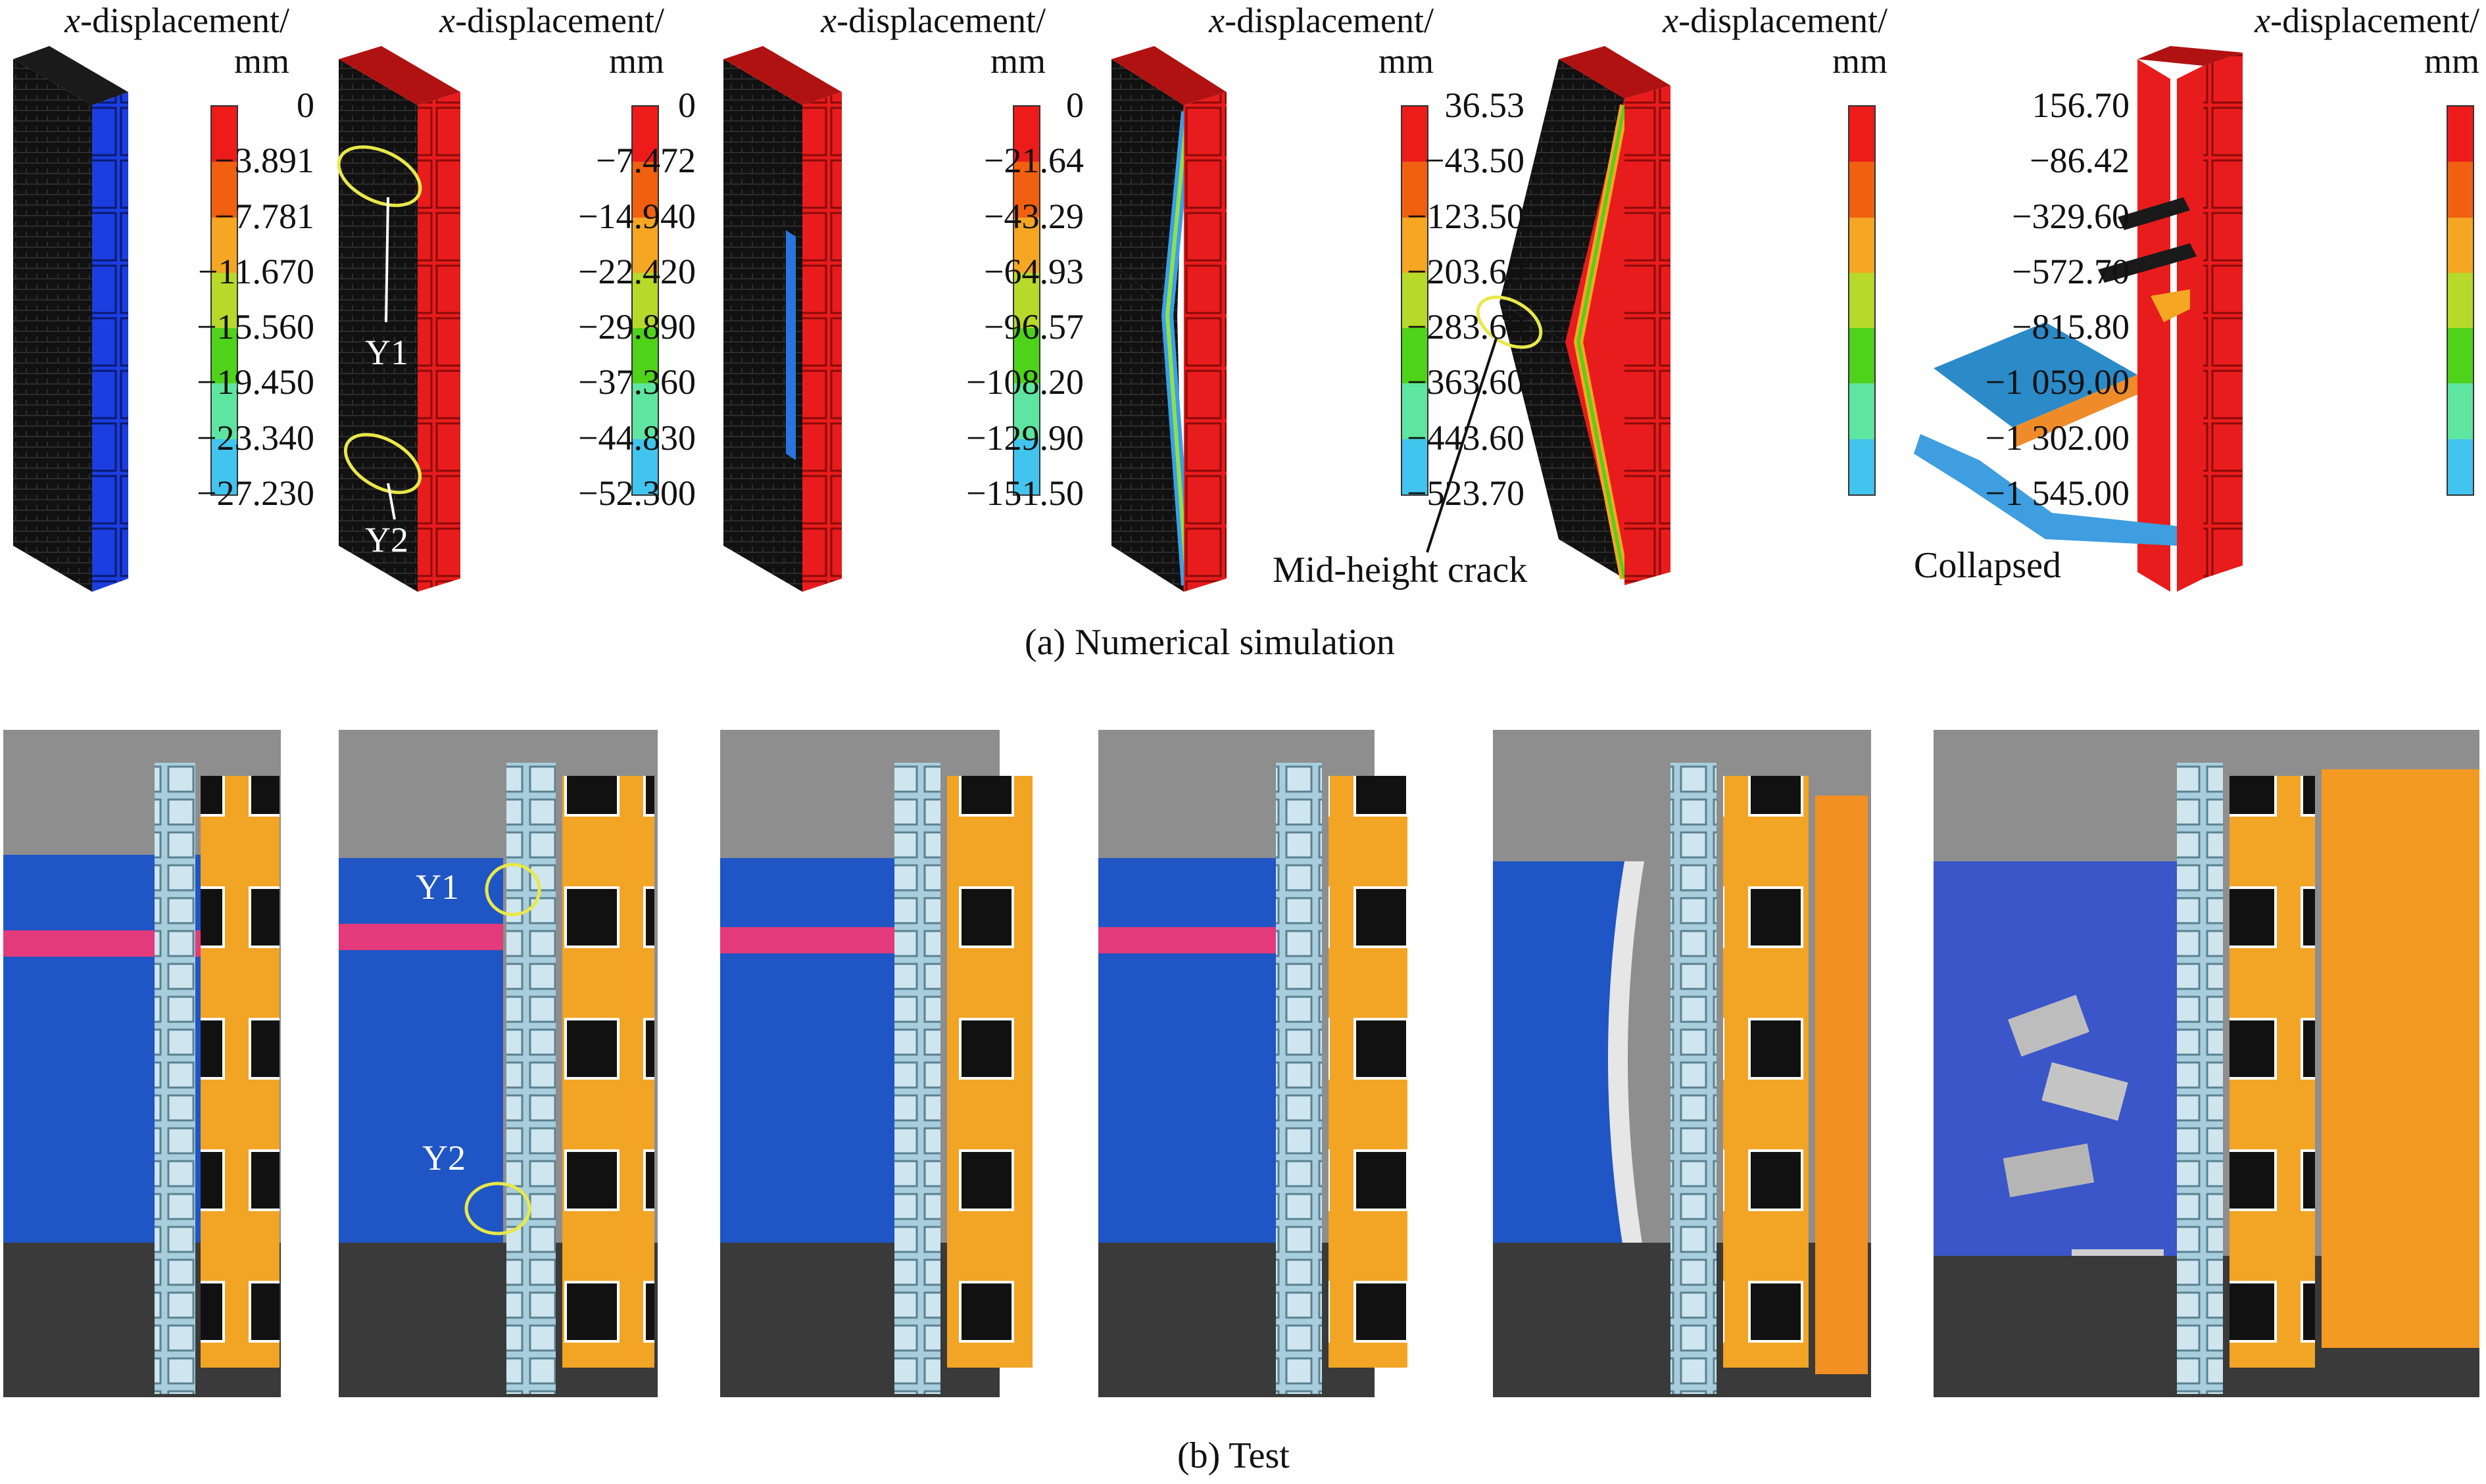 Image resolution: width=2486 pixels, height=1484 pixels. Describe the element at coordinates (2071, 327) in the screenshot. I see `colorbar-tick-label: −815.80` at that location.